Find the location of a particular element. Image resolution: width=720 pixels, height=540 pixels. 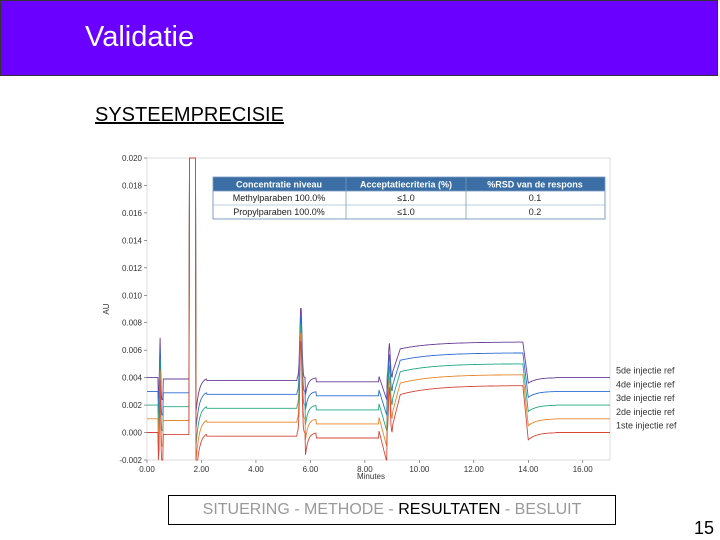

nav-item-situering: SITUERING is located at coordinates (246, 509).